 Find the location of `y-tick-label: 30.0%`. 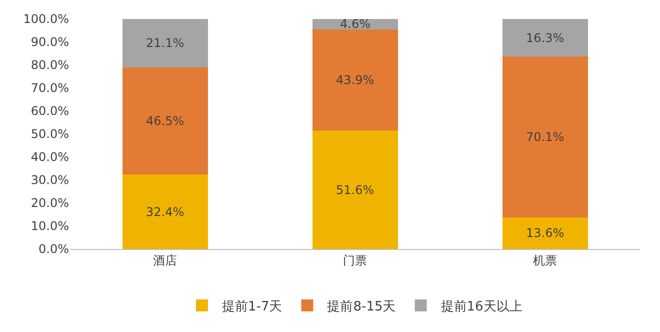

y-tick-label: 30.0% is located at coordinates (49, 180).